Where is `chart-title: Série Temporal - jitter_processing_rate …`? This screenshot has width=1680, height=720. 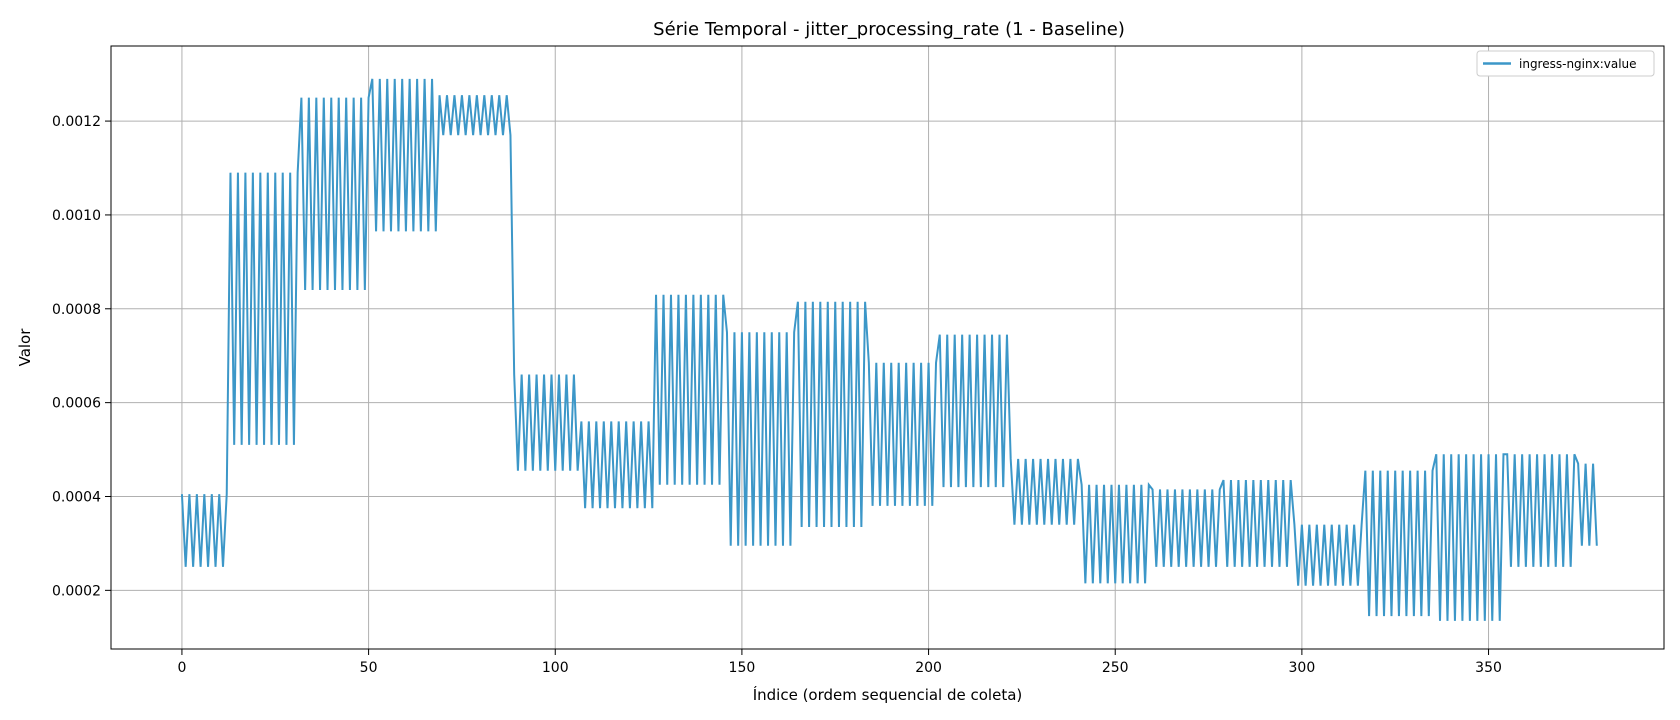 chart-title: Série Temporal - jitter_processing_rate … is located at coordinates (889, 29).